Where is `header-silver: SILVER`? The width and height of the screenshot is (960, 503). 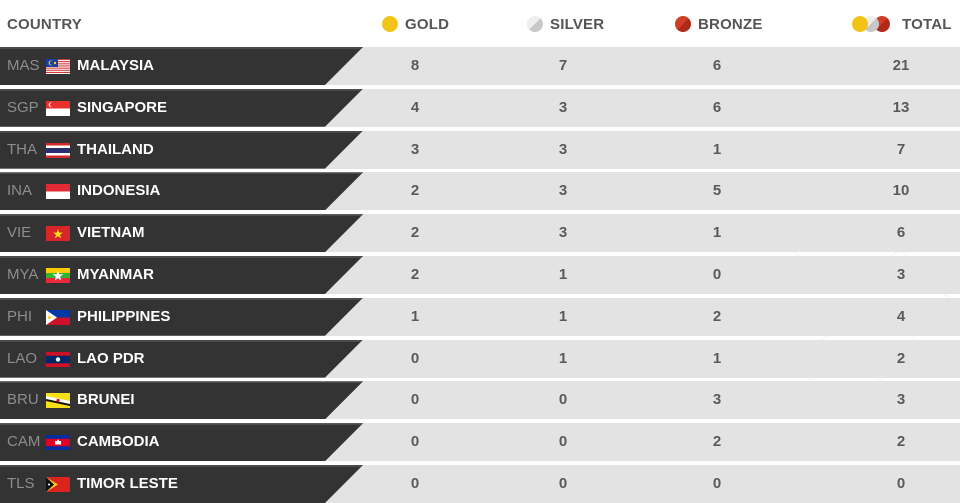 header-silver: SILVER is located at coordinates (565, 24).